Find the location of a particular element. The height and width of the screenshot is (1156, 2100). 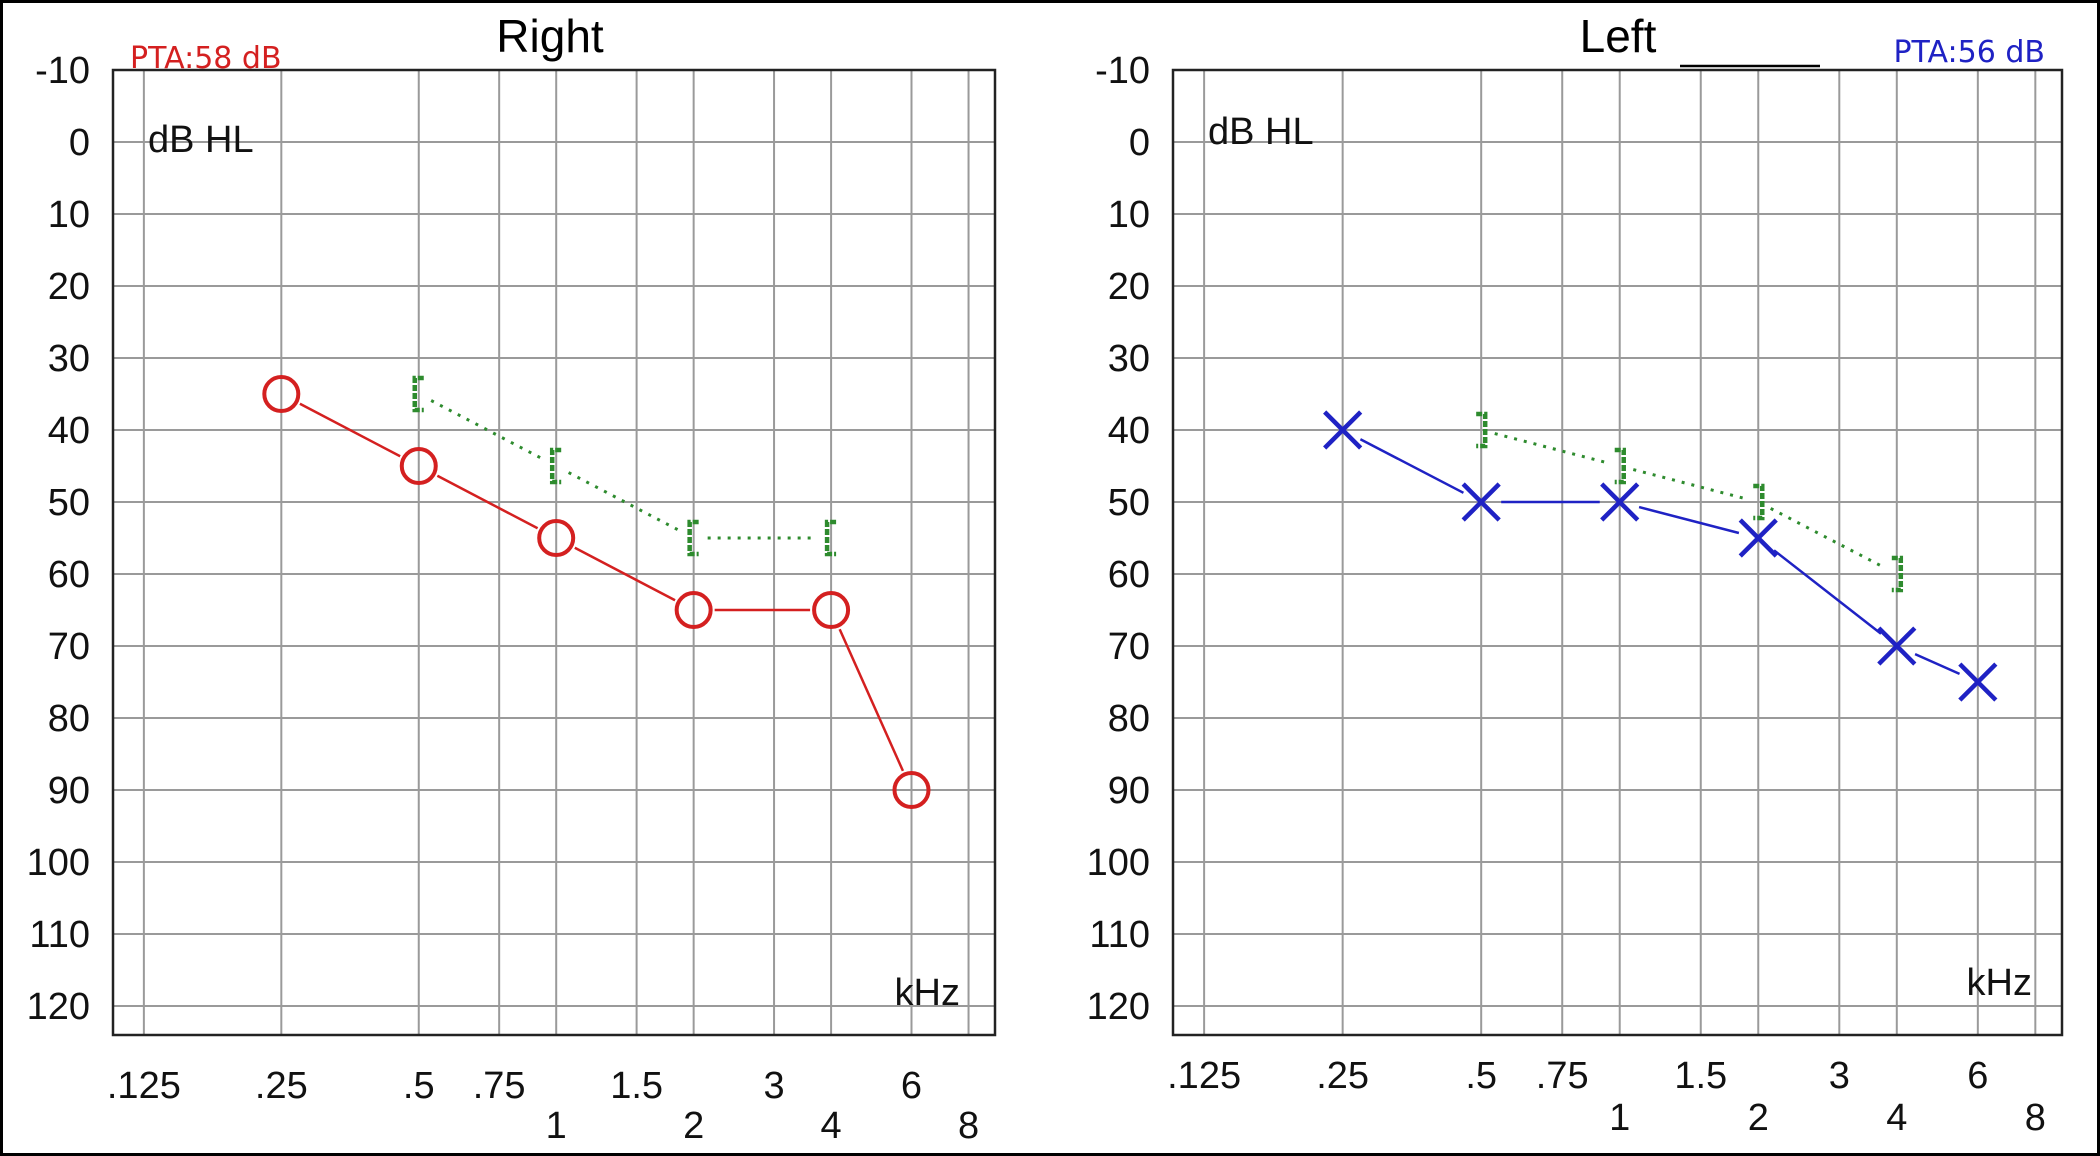

y-tick-label: 120 is located at coordinates (1118, 1007).